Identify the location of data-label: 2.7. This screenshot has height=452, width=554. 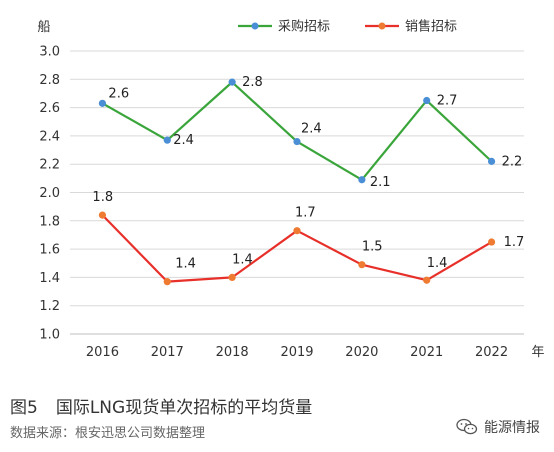
(447, 101).